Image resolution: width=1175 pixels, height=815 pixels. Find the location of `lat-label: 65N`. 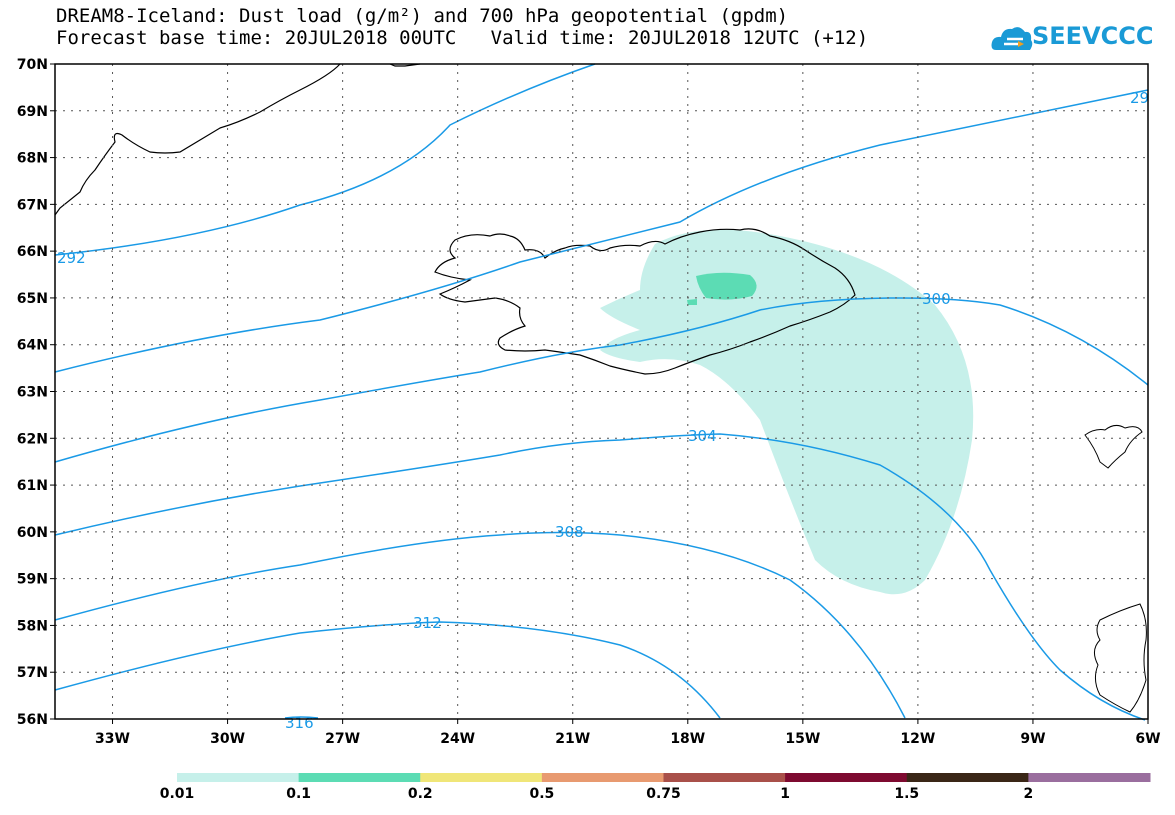

lat-label: 65N is located at coordinates (32, 299).